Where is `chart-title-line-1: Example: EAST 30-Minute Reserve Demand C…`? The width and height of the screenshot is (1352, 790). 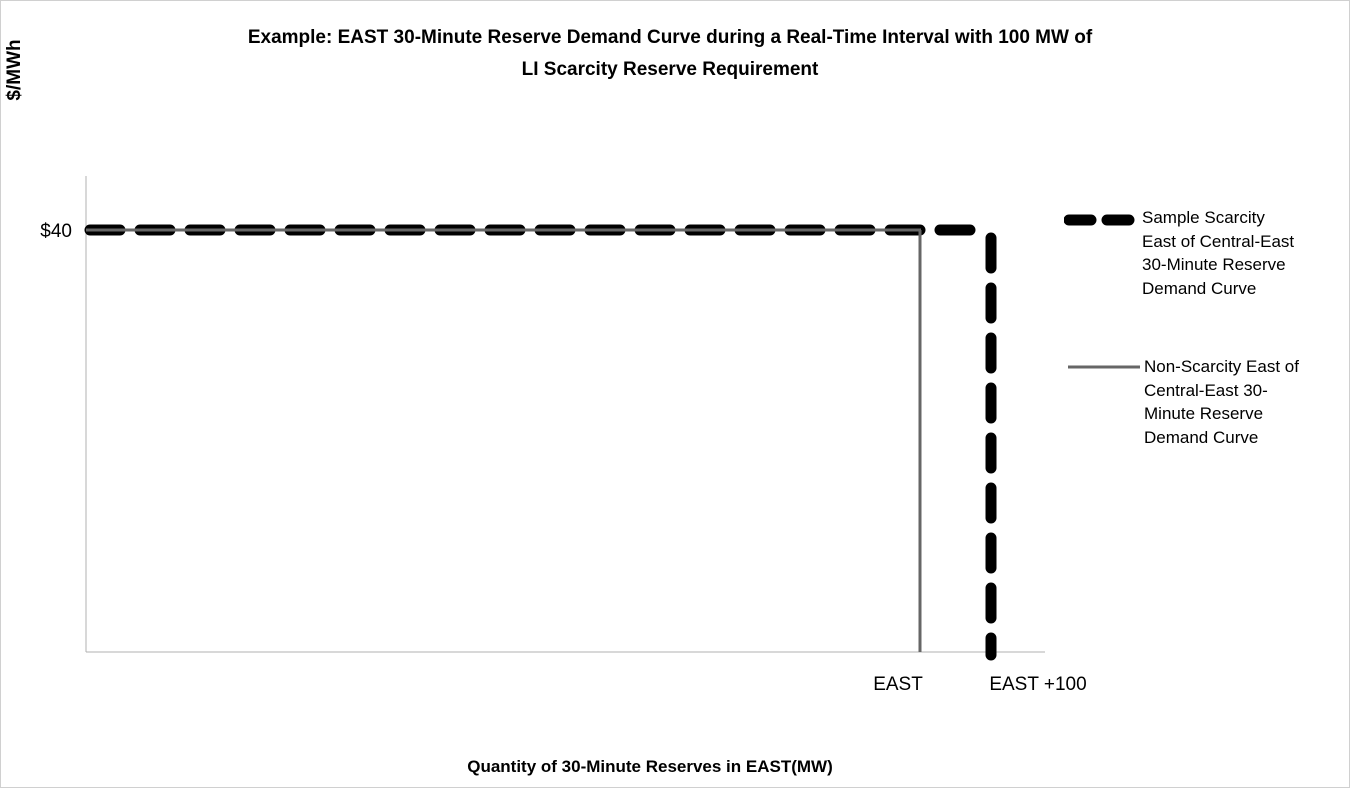 chart-title-line-1: Example: EAST 30-Minute Reserve Demand C… is located at coordinates (670, 37).